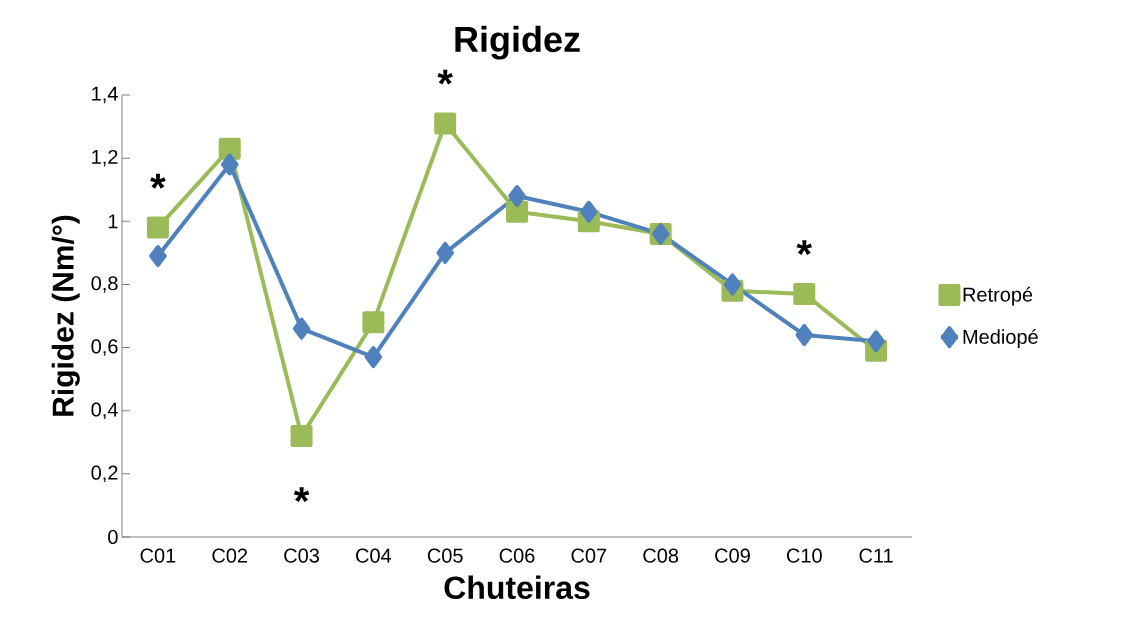 This screenshot has width=1127, height=638. What do you see at coordinates (65, 315) in the screenshot?
I see `y-axis-title: Rigidez (Nm/°)` at bounding box center [65, 315].